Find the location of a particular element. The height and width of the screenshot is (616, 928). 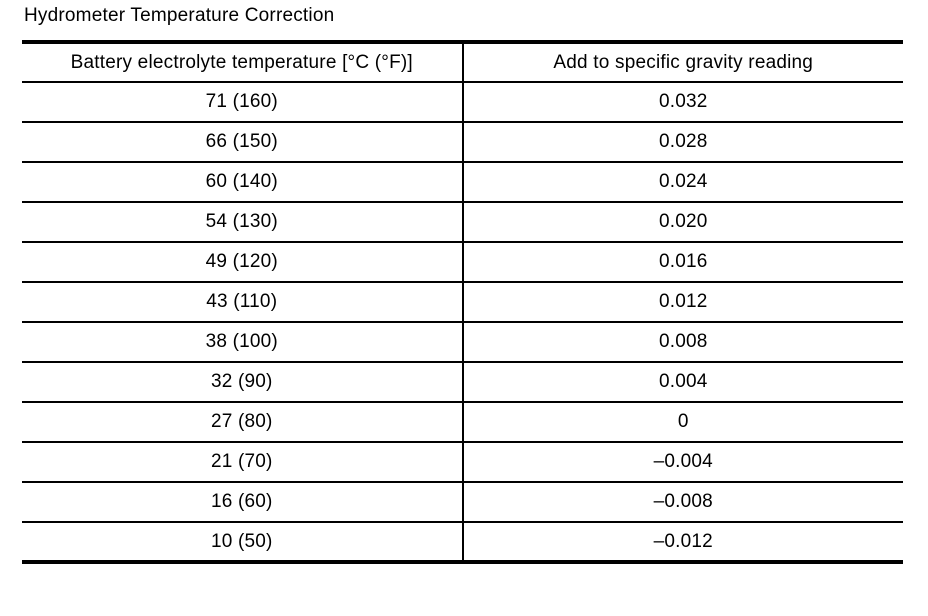

cell-temperature: 21 (70) is located at coordinates (243, 461).